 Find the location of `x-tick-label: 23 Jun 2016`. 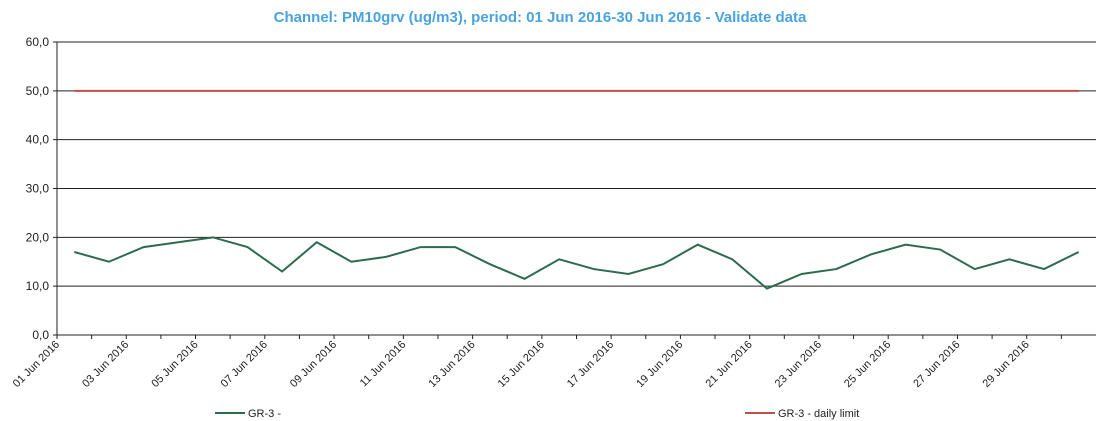

x-tick-label: 23 Jun 2016 is located at coordinates (798, 364).